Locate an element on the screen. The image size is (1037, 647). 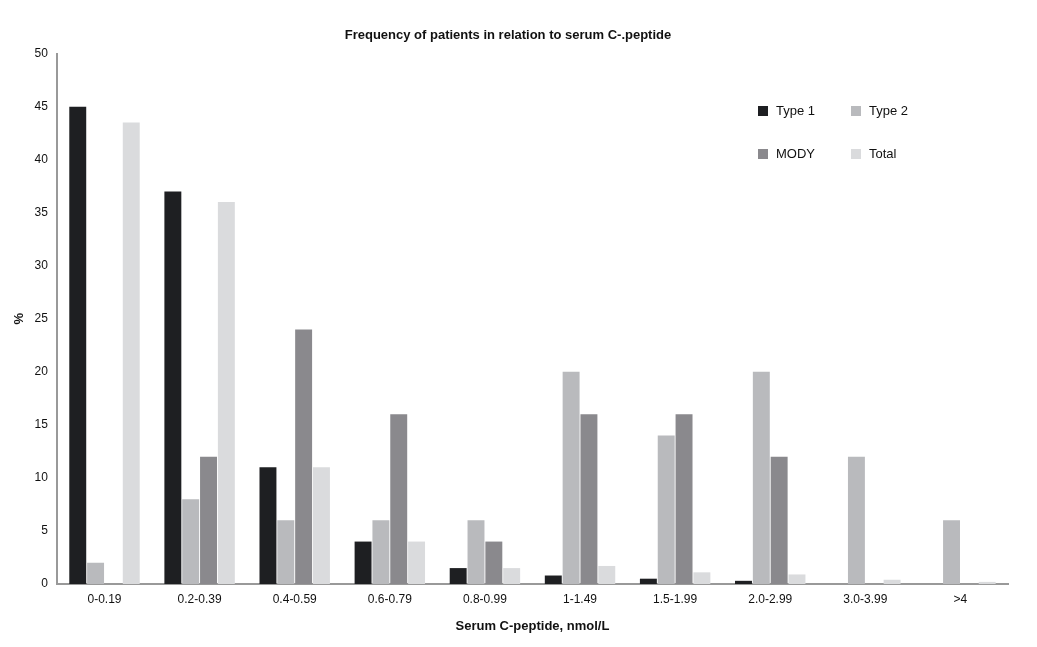
x-tick-label: 0-0.19 is located at coordinates (104, 598).